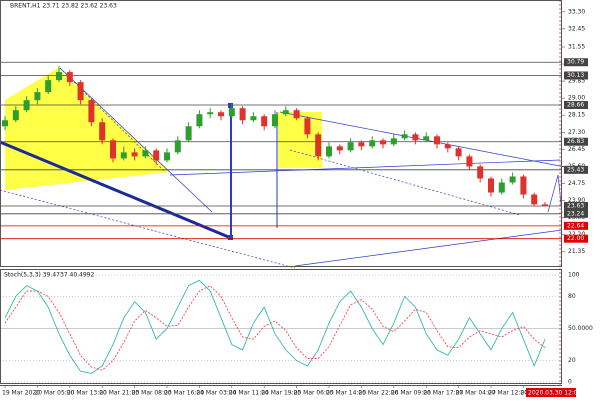 The width and height of the screenshot is (600, 401). Describe the element at coordinates (574, 275) in the screenshot. I see `y-tick-label: 100` at that location.